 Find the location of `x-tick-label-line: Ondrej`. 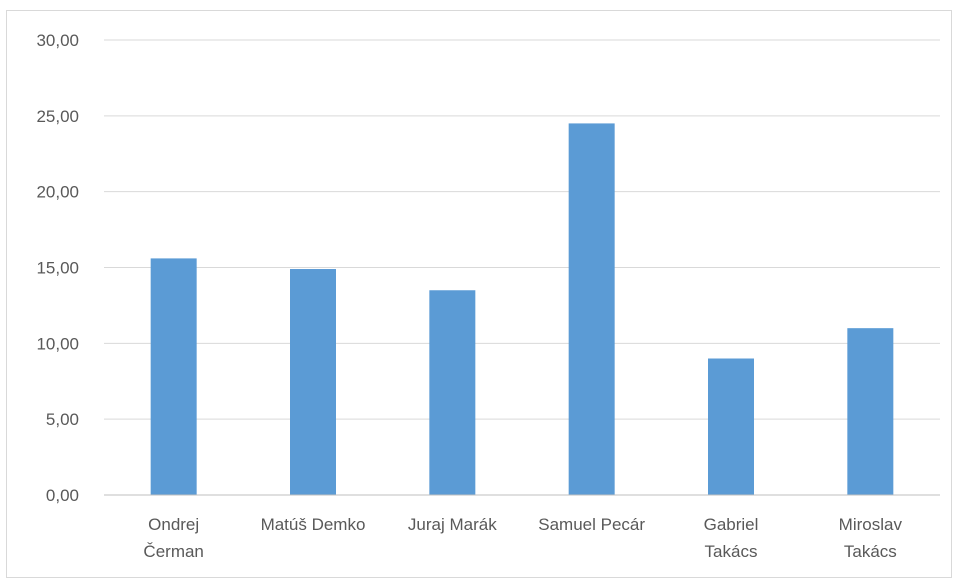

x-tick-label-line: Ondrej is located at coordinates (173, 524).